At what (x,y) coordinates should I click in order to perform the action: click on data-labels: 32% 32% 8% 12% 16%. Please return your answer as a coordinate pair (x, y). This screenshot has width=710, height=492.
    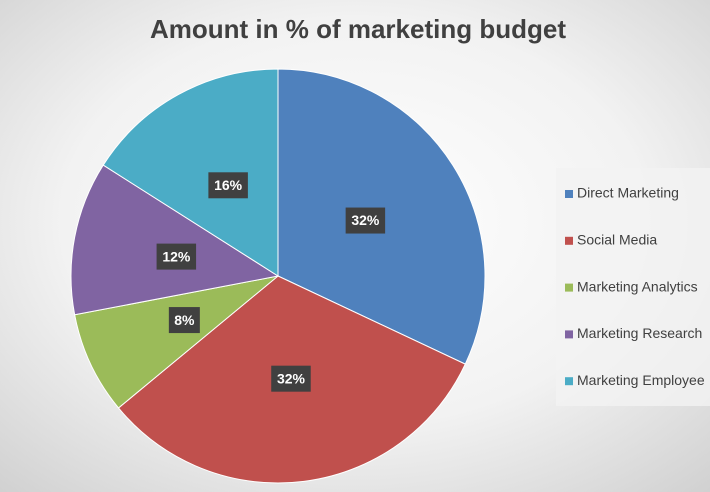
    Looking at the image, I should click on (271, 282).